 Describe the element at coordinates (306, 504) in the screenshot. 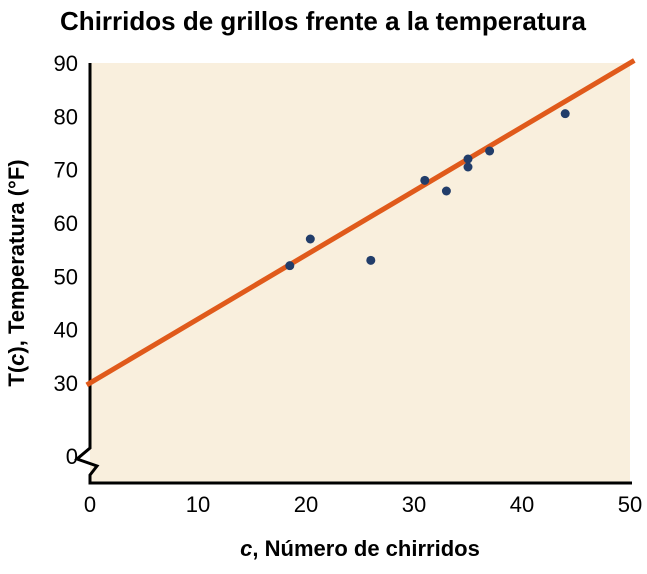

I see `x-tick-label: 20` at that location.